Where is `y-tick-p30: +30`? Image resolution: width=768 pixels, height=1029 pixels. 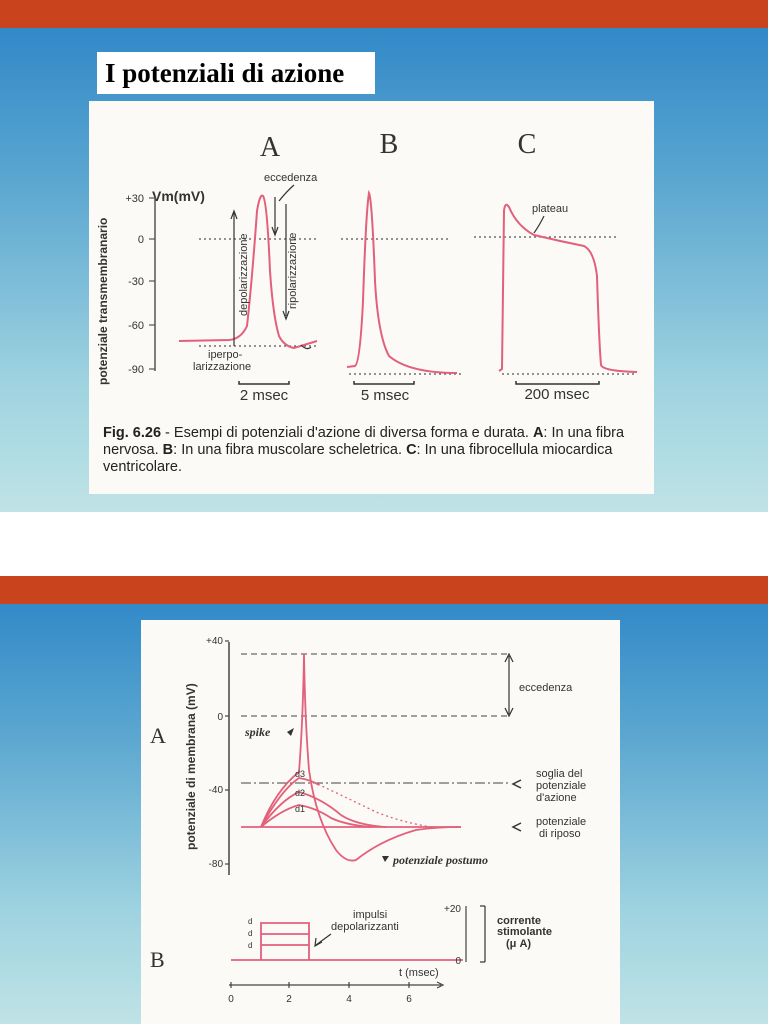
y-tick-p30: +30 is located at coordinates (134, 199).